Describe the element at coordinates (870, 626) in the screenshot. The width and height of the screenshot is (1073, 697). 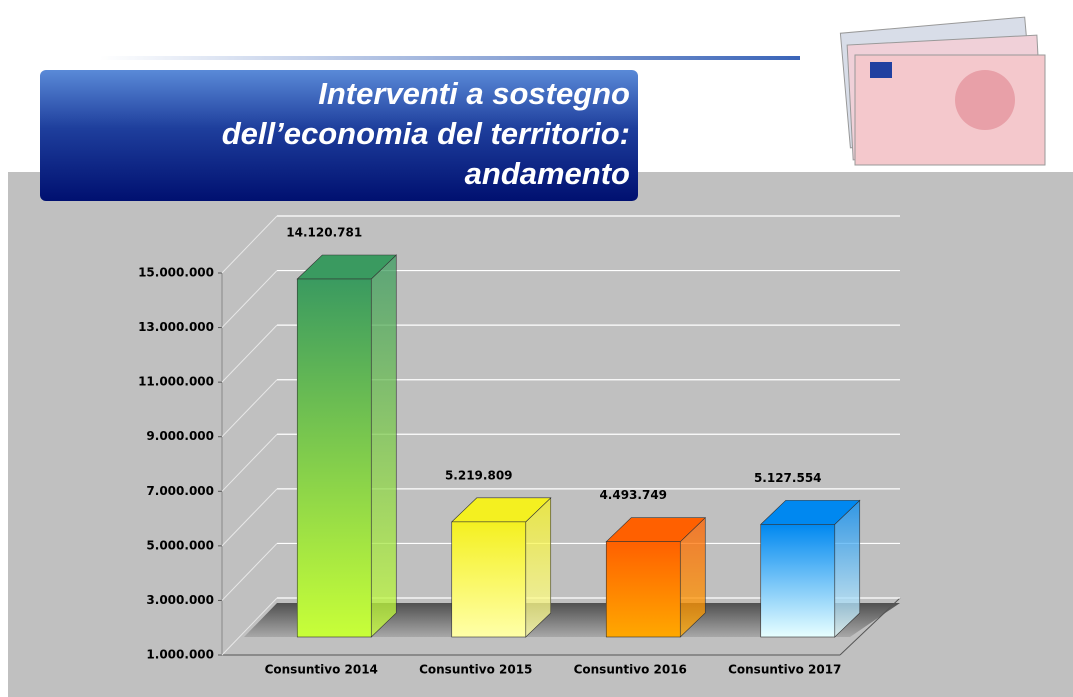
I see `floor-edge` at that location.